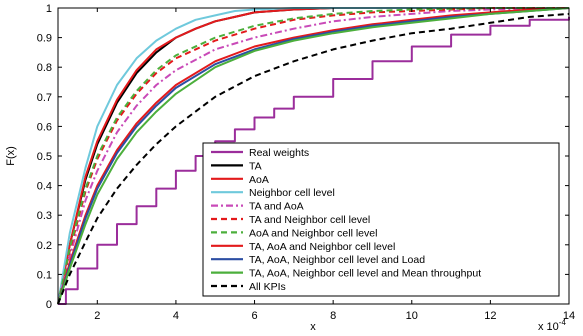 Image resolution: width=583 pixels, height=336 pixels. Describe the element at coordinates (44, 98) in the screenshot. I see `y-tick-label: 0.7` at that location.